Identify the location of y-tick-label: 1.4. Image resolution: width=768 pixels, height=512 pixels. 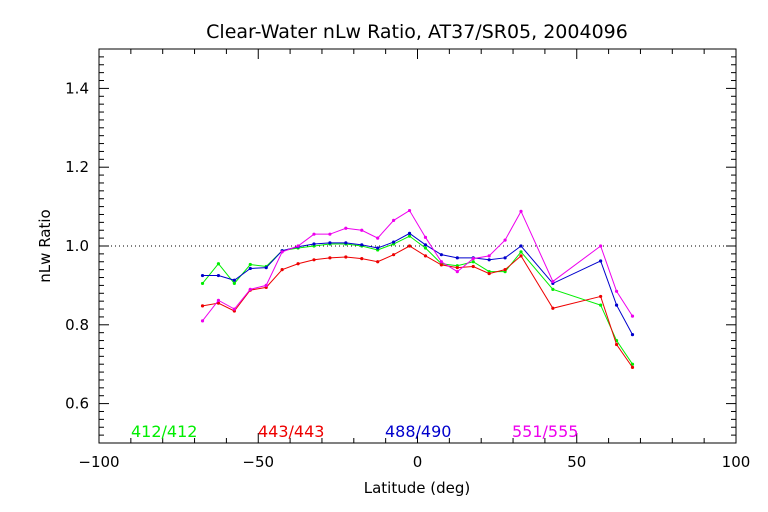
(77, 88).